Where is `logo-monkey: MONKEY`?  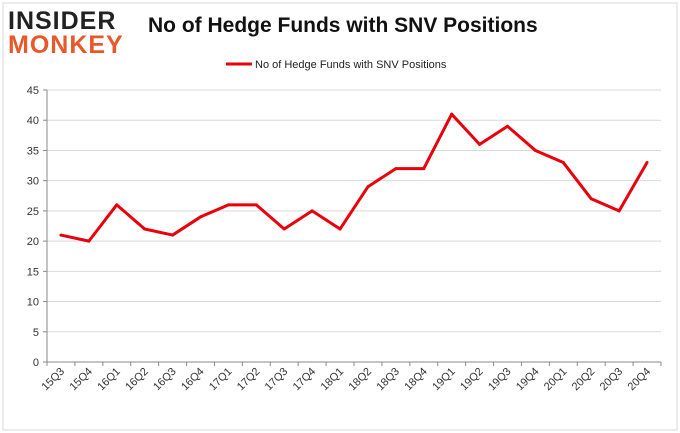 logo-monkey: MONKEY is located at coordinates (66, 45).